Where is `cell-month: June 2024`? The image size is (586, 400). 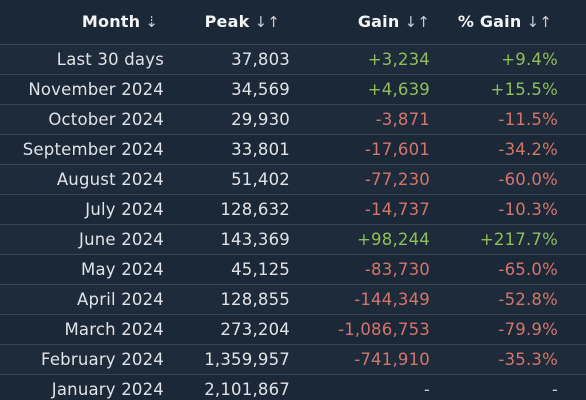
cell-month: June 2024 is located at coordinates (121, 239).